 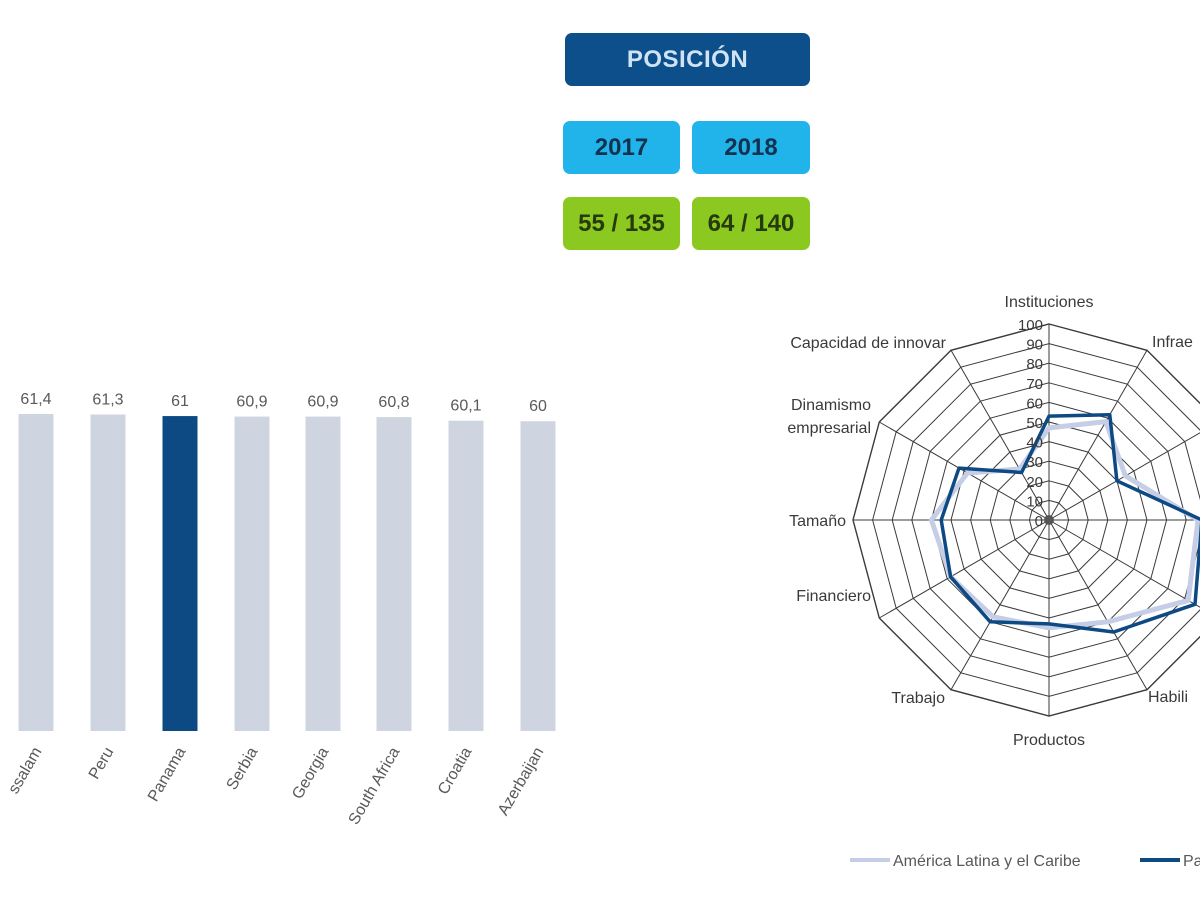 What do you see at coordinates (1168, 697) in the screenshot?
I see `radar-axis-label-5: Habili` at bounding box center [1168, 697].